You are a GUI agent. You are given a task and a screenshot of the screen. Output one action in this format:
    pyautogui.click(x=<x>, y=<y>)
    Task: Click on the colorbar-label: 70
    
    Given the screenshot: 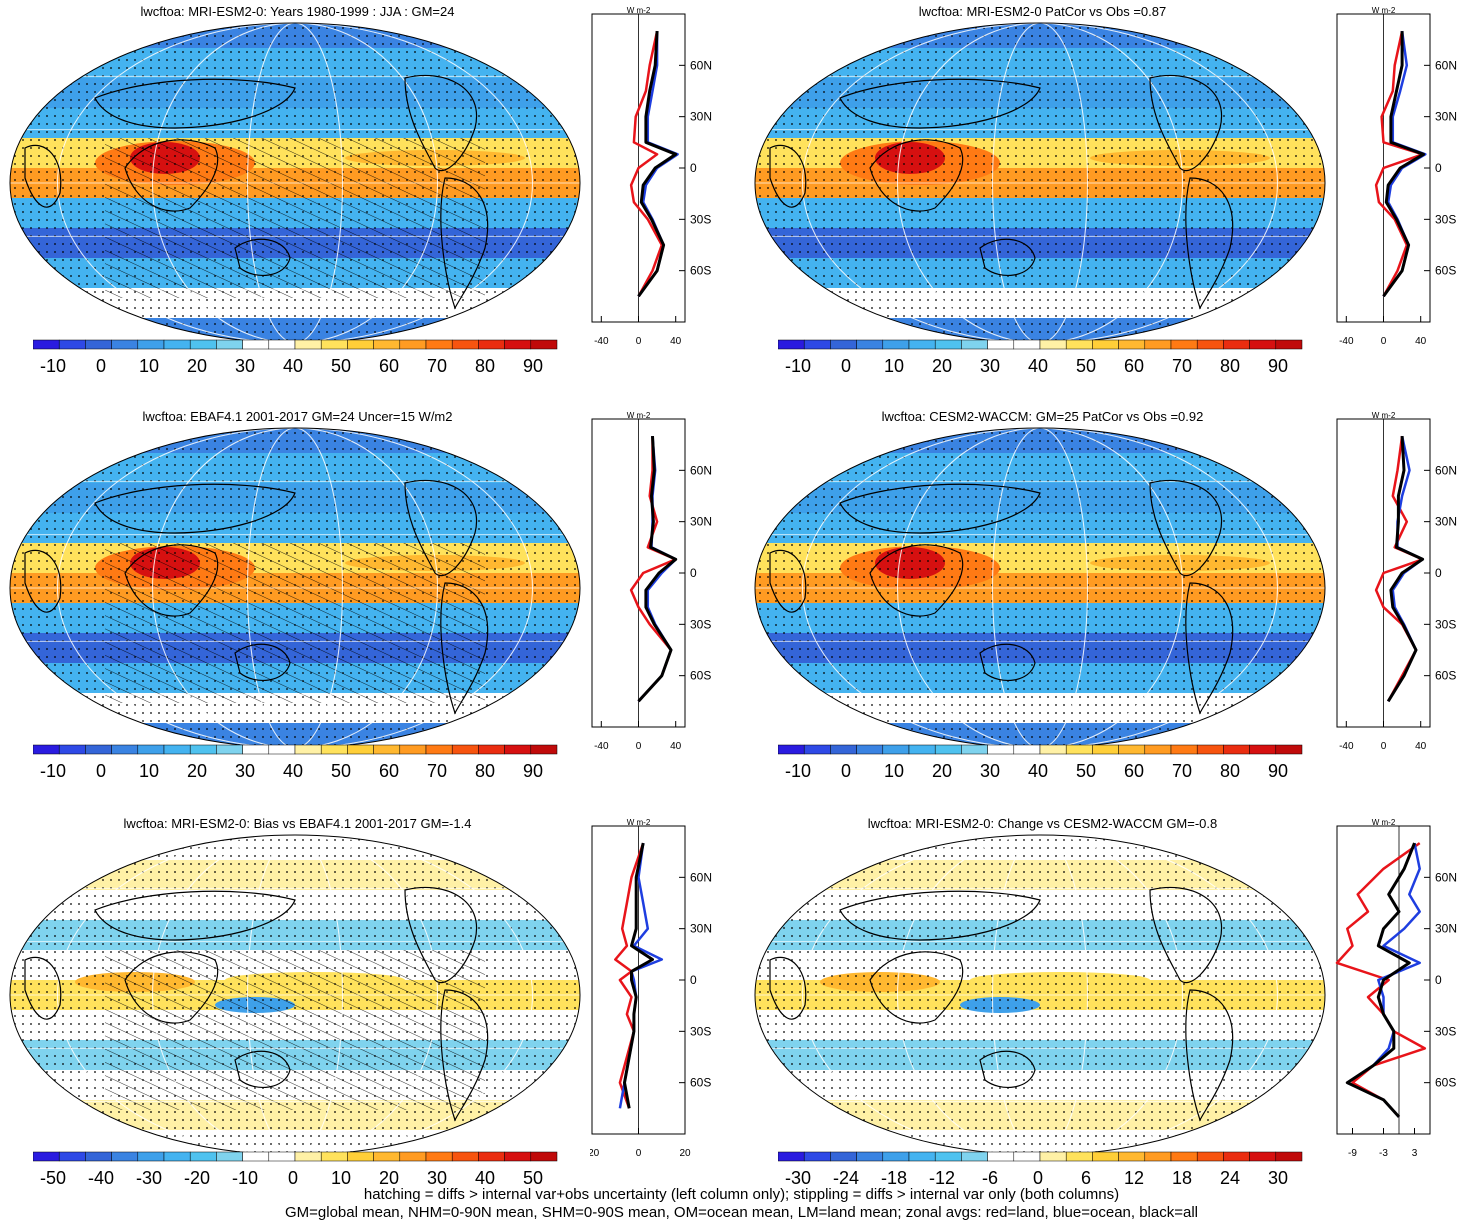 What is the action you would take?
    pyautogui.click(x=1182, y=366)
    